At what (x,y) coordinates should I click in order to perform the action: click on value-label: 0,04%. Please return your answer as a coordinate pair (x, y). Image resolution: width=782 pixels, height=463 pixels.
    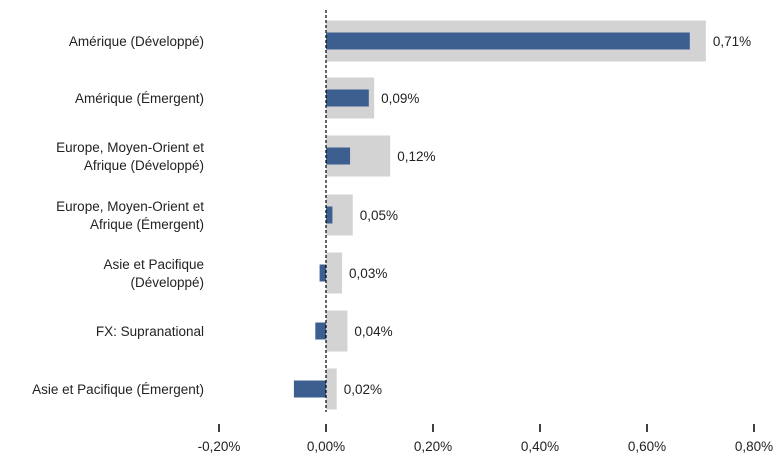
    Looking at the image, I should click on (373, 331).